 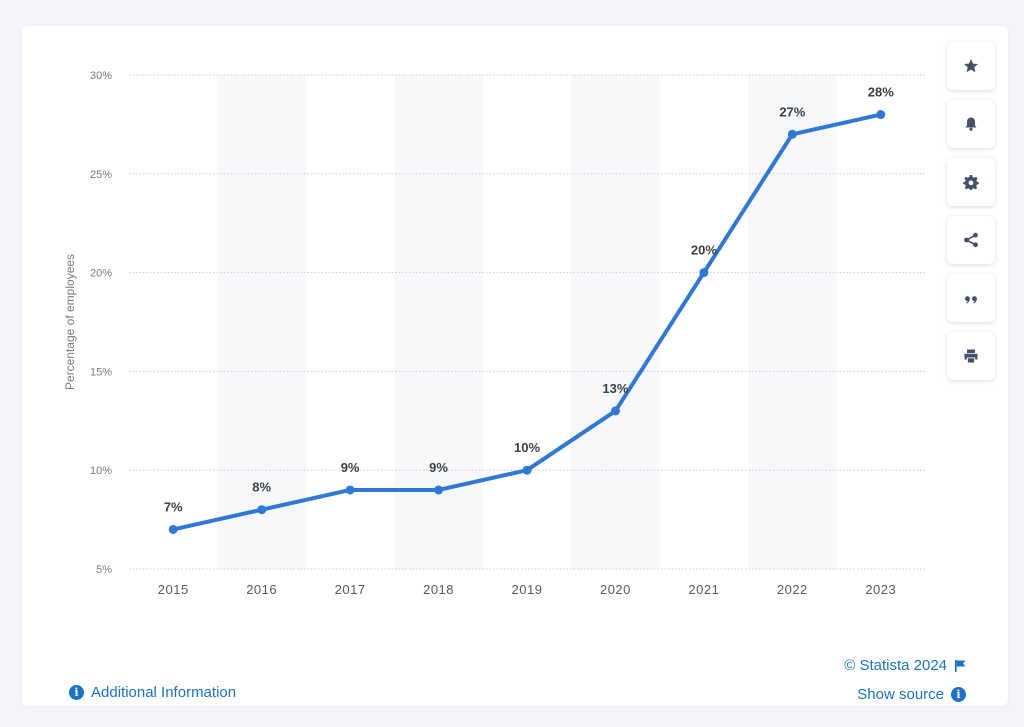 I want to click on y-tick-label: 25%, so click(x=101, y=175).